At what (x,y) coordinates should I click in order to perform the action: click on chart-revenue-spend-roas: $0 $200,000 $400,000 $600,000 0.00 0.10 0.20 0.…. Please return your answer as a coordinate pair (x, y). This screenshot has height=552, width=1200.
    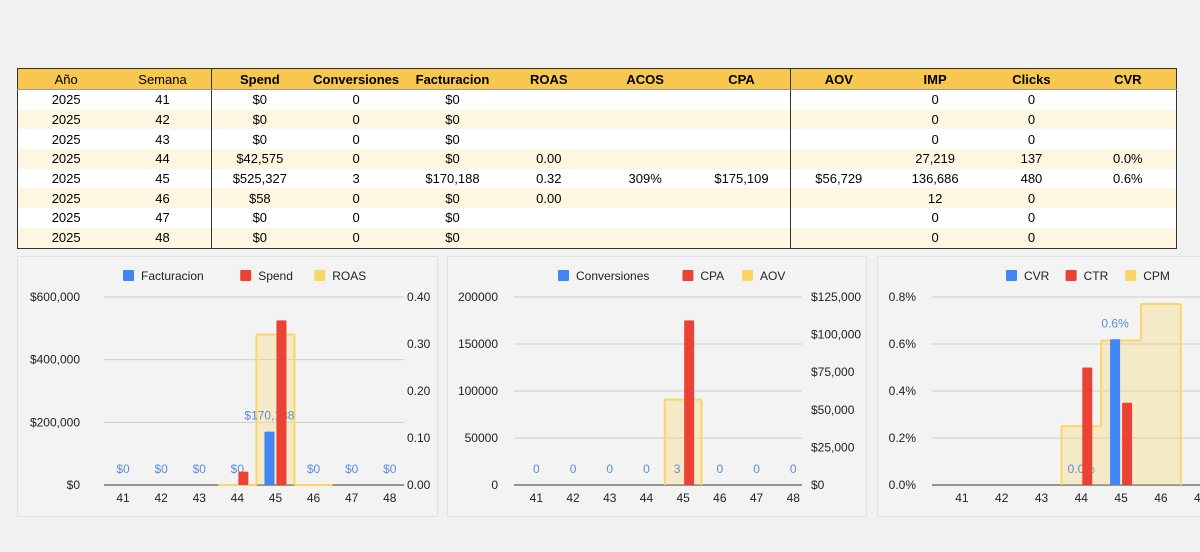
    Looking at the image, I should click on (230, 387).